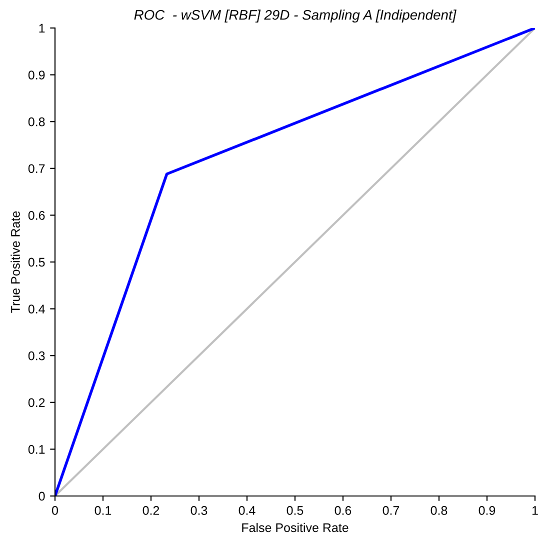 The image size is (540, 542). Describe the element at coordinates (36, 309) in the screenshot. I see `y-tick-label: 0.4` at that location.